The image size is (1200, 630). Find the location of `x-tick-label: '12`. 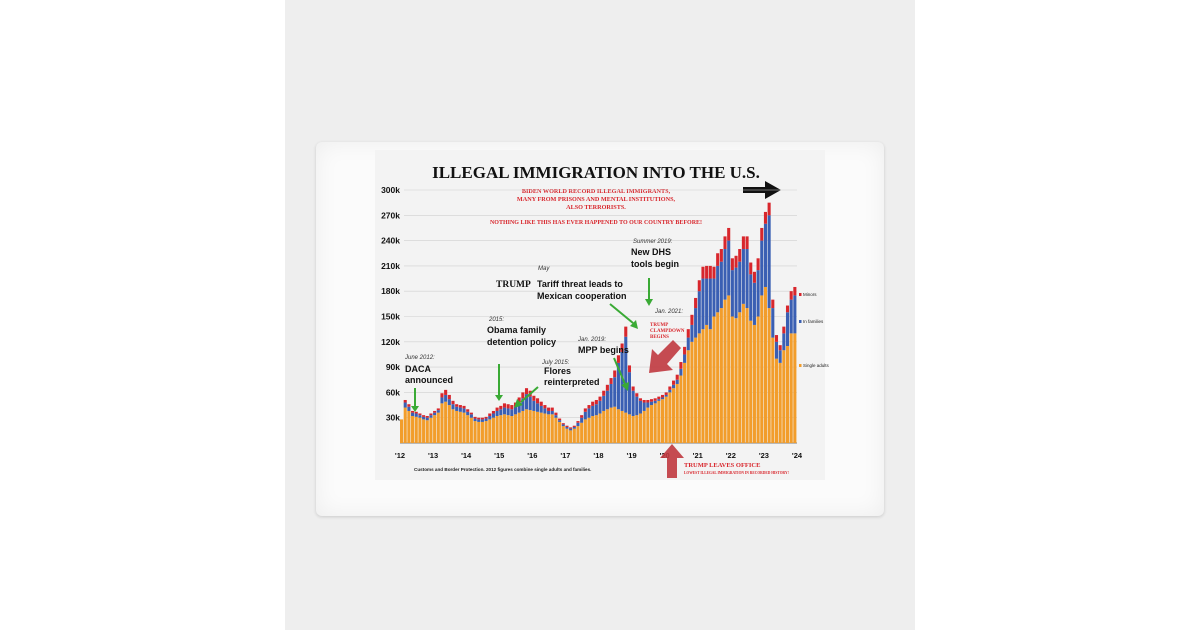

x-tick-label: '12 is located at coordinates (400, 455).